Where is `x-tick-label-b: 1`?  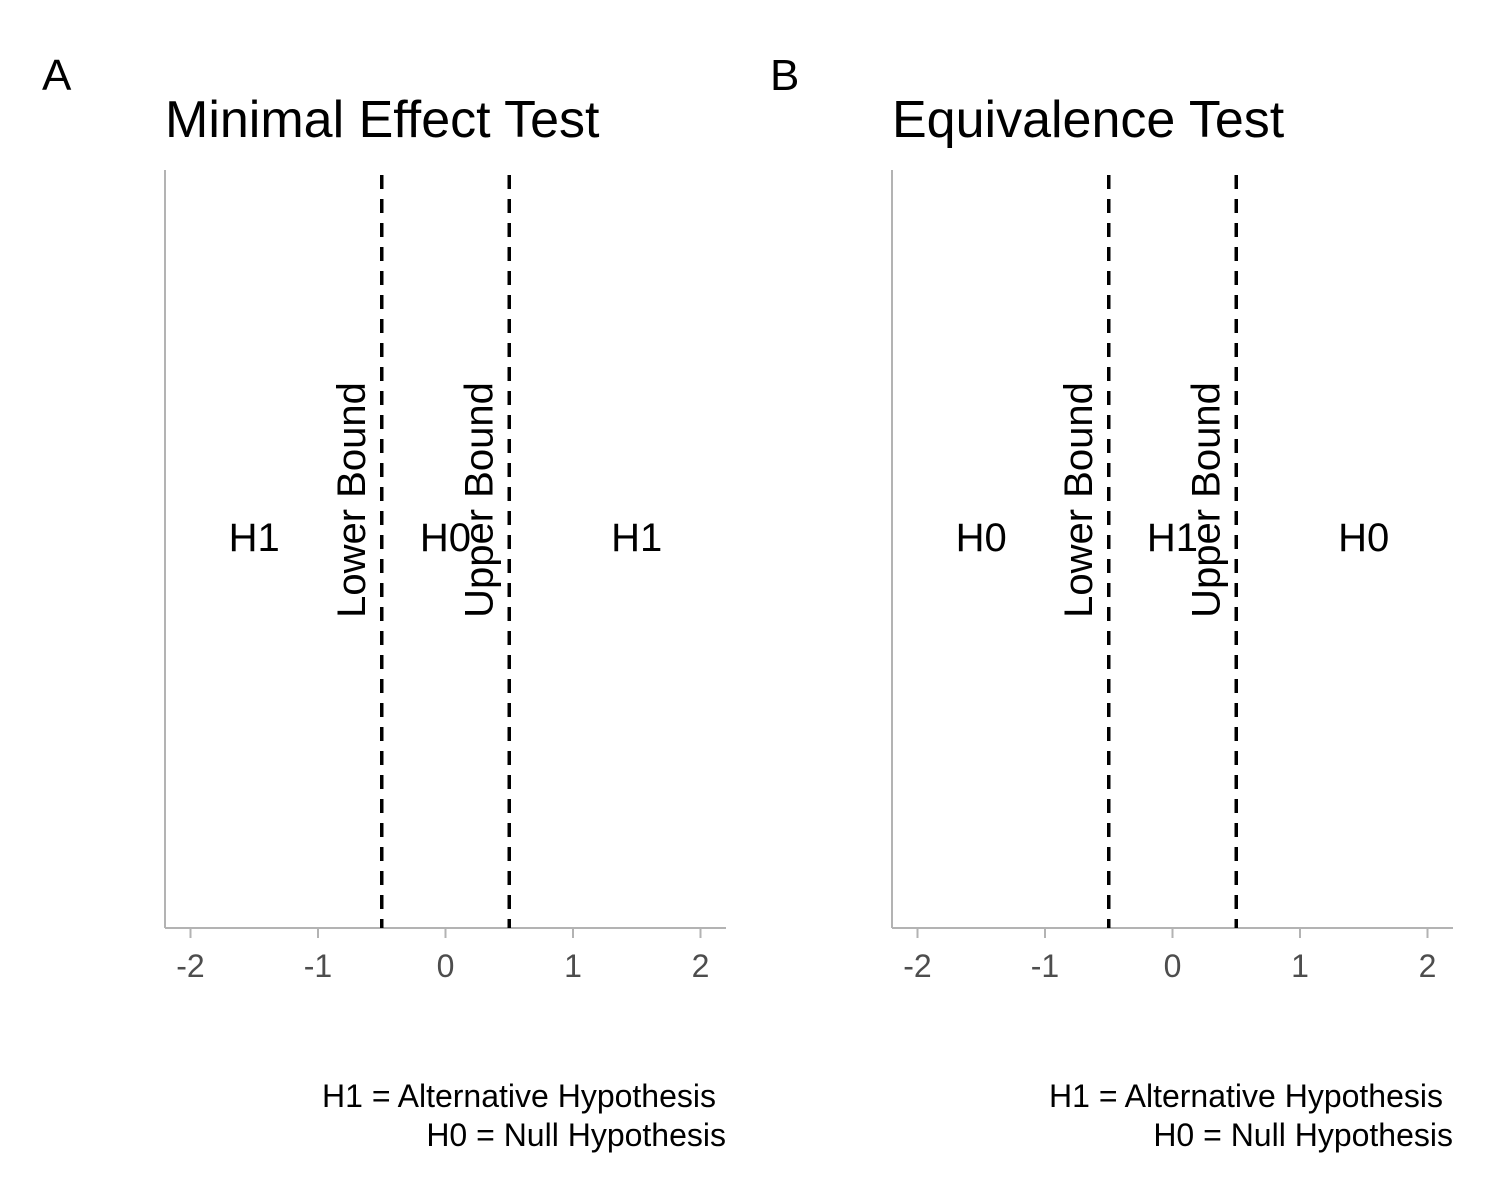
x-tick-label-b: 1 is located at coordinates (1300, 966).